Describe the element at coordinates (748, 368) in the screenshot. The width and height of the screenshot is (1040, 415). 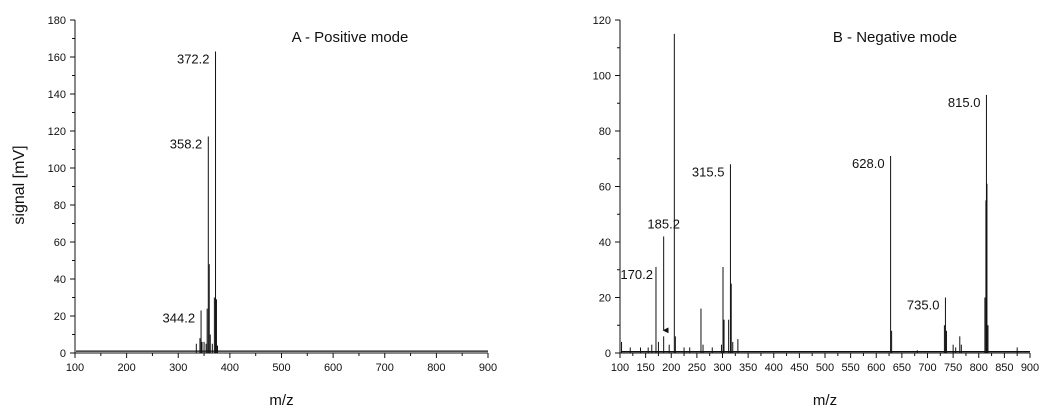
I see `x-tick-label: 350` at that location.